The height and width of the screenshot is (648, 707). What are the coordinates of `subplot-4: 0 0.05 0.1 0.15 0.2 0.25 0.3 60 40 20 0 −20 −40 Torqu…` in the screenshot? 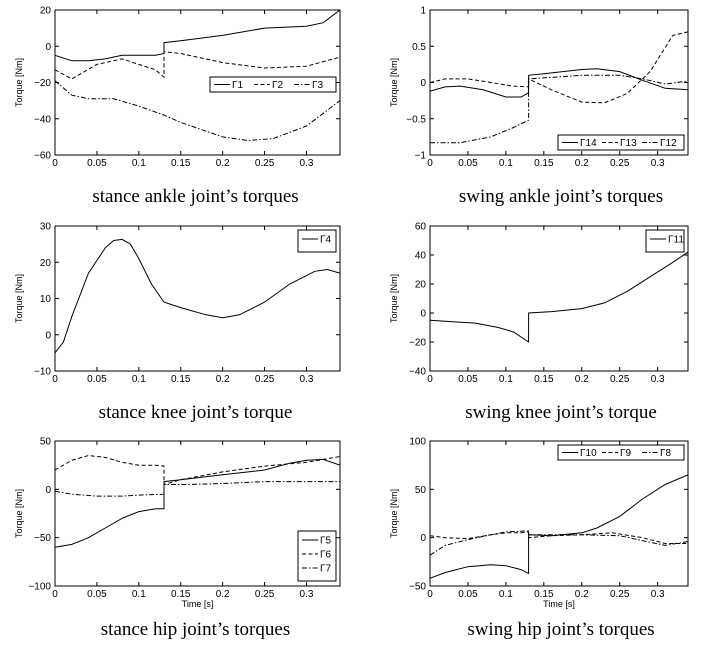 It's located at (539, 322).